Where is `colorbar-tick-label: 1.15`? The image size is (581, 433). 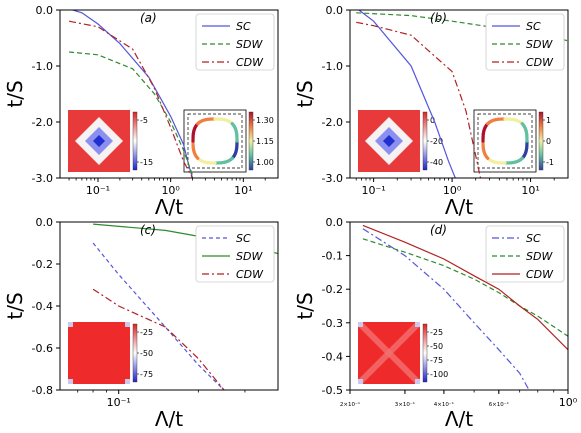
colorbar-tick-label: 1.15 is located at coordinates (265, 141).